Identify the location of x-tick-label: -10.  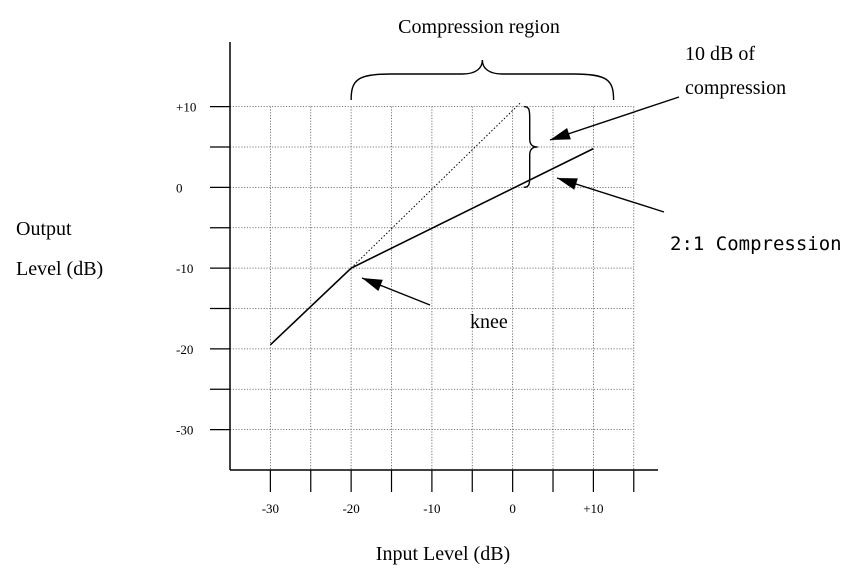
(431, 508).